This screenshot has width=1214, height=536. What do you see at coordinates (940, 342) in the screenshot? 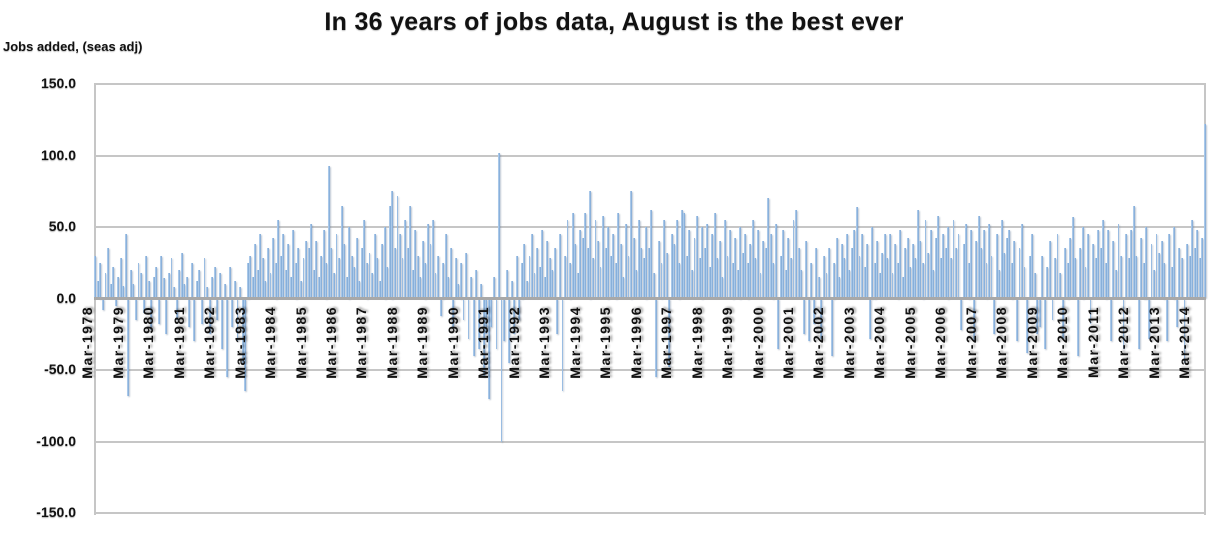
I see `x-tick-label: Mar-2006` at bounding box center [940, 342].